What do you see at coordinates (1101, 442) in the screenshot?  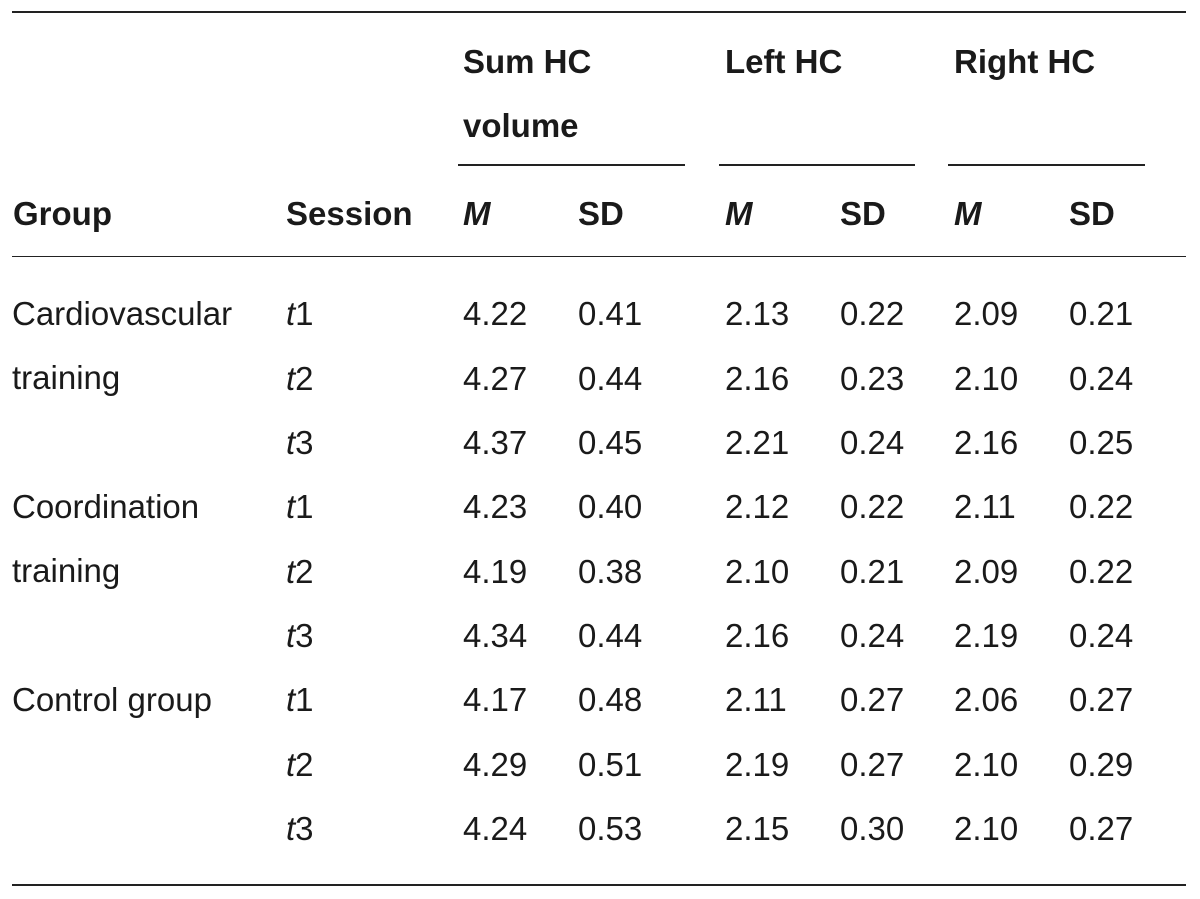 I see `right-sd-cell: 0.25` at bounding box center [1101, 442].